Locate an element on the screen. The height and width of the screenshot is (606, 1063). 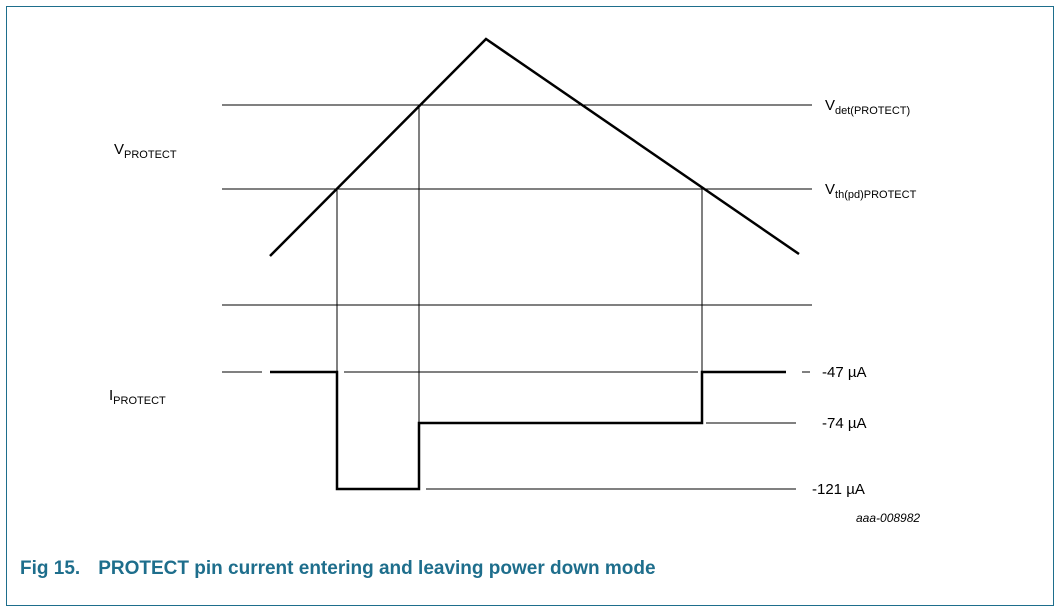
current-74-label: -74 µA is located at coordinates (844, 423).